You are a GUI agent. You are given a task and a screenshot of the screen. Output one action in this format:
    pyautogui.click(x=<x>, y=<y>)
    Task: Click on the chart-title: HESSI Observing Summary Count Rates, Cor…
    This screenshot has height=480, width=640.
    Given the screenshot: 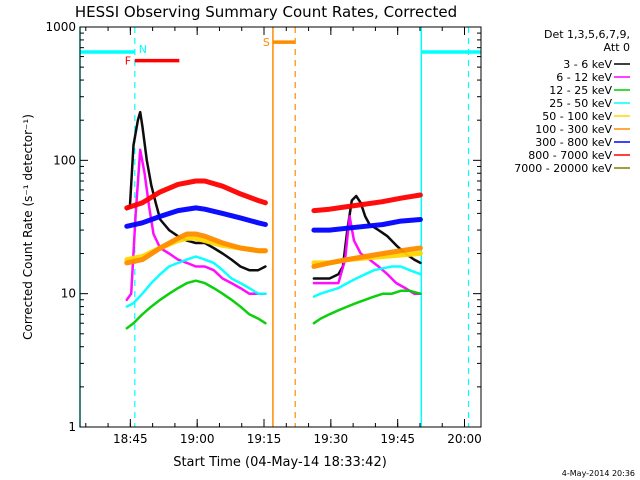 What is the action you would take?
    pyautogui.click(x=266, y=12)
    